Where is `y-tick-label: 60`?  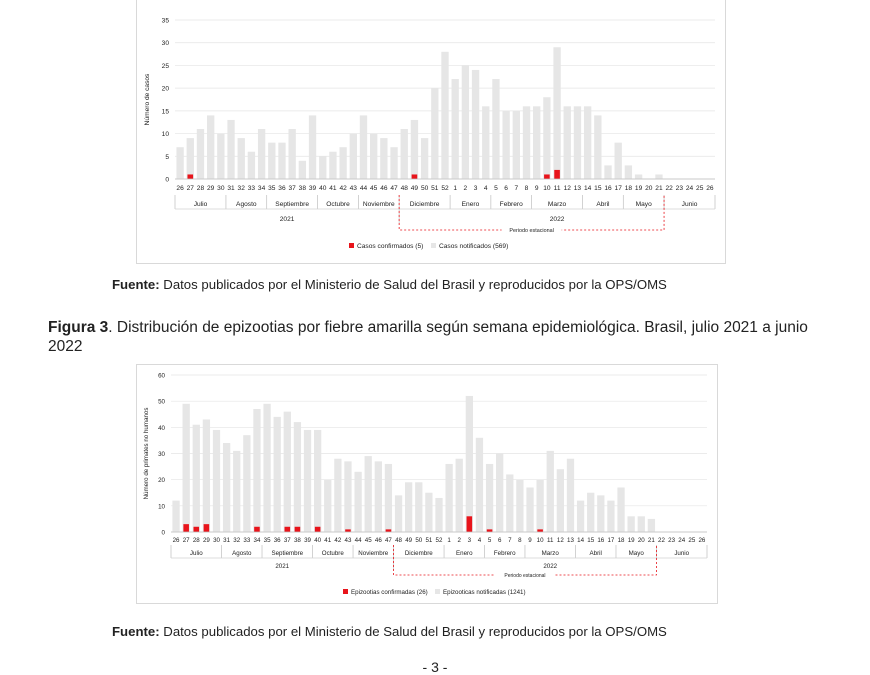 y-tick-label: 60 is located at coordinates (161, 376).